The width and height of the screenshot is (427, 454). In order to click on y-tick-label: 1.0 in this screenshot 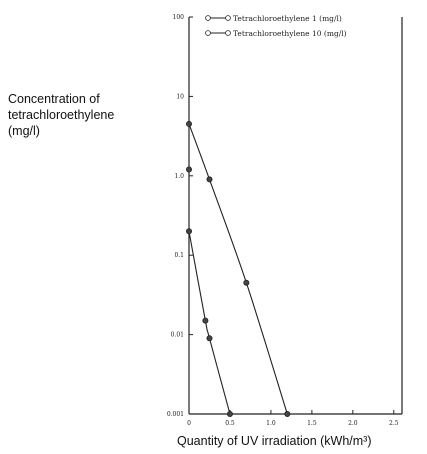, I will do `click(179, 176)`.